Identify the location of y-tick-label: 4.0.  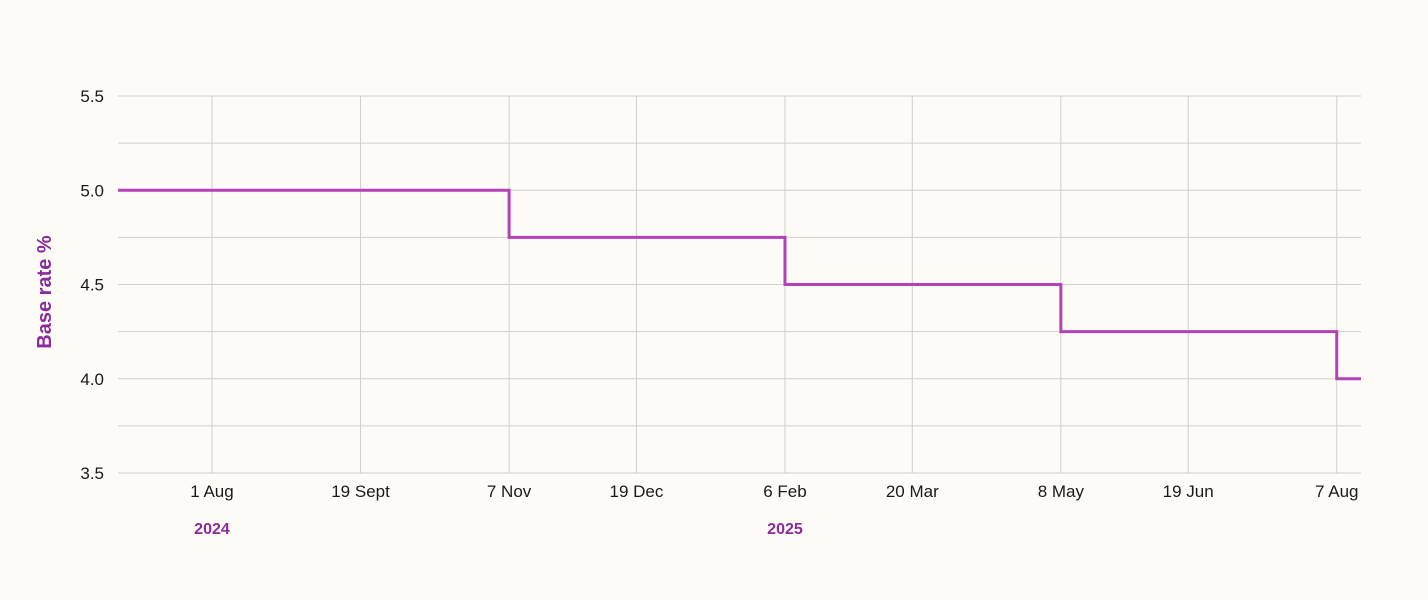
(92, 379).